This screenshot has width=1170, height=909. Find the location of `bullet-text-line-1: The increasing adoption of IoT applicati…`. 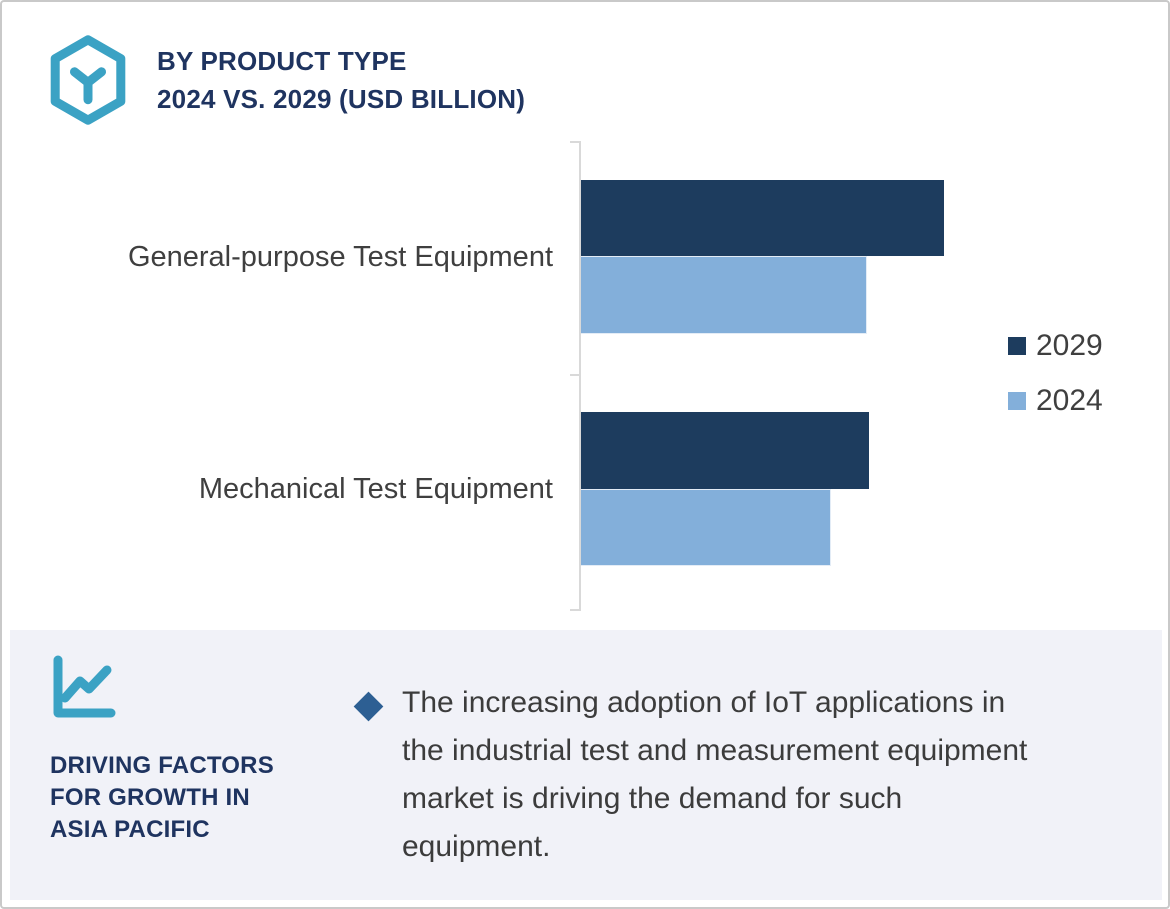

bullet-text-line-1: The increasing adoption of IoT applicati… is located at coordinates (704, 702).